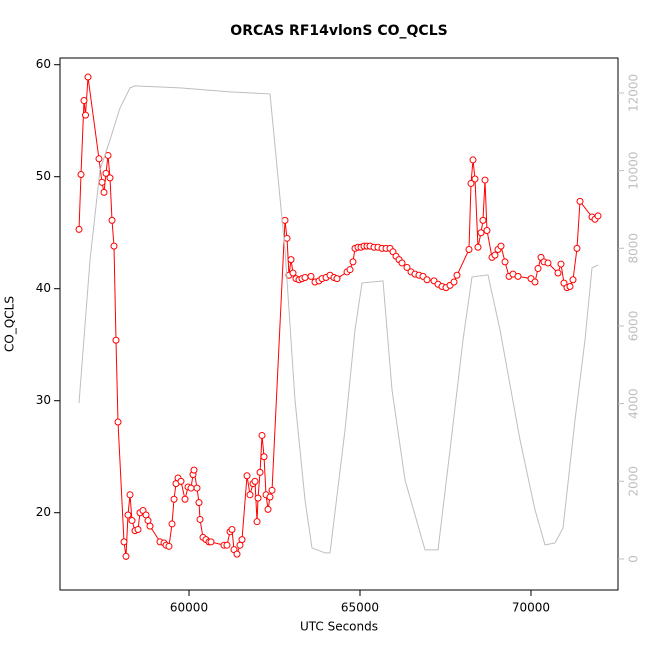 This screenshot has height=654, width=650. Describe the element at coordinates (339, 627) in the screenshot. I see `x-axis-label: UTC Seconds` at that location.